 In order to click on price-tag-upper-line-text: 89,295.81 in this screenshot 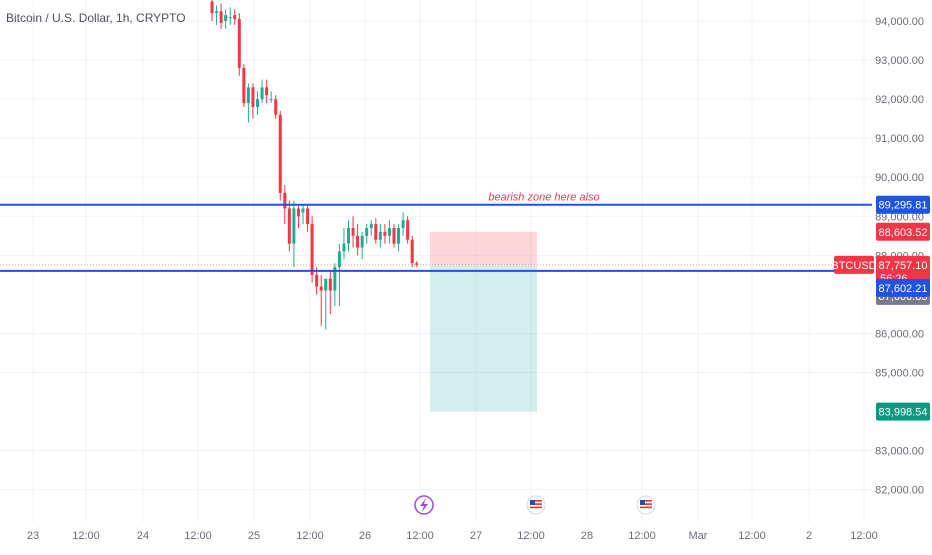, I will do `click(903, 206)`.